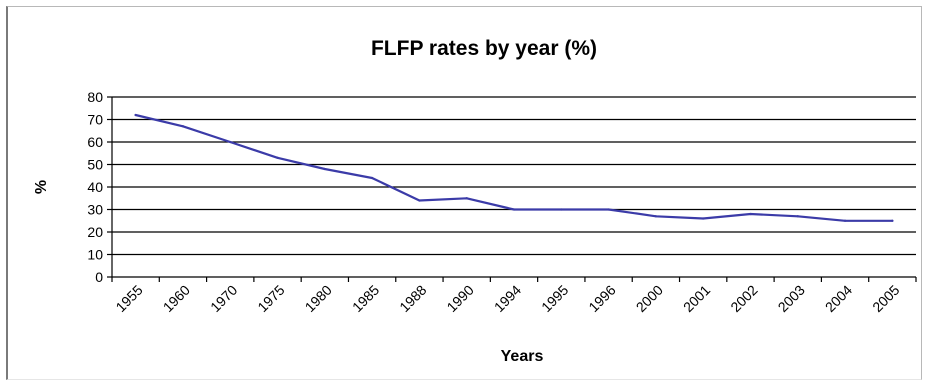  I want to click on x-tick-label: 2002, so click(743, 298).